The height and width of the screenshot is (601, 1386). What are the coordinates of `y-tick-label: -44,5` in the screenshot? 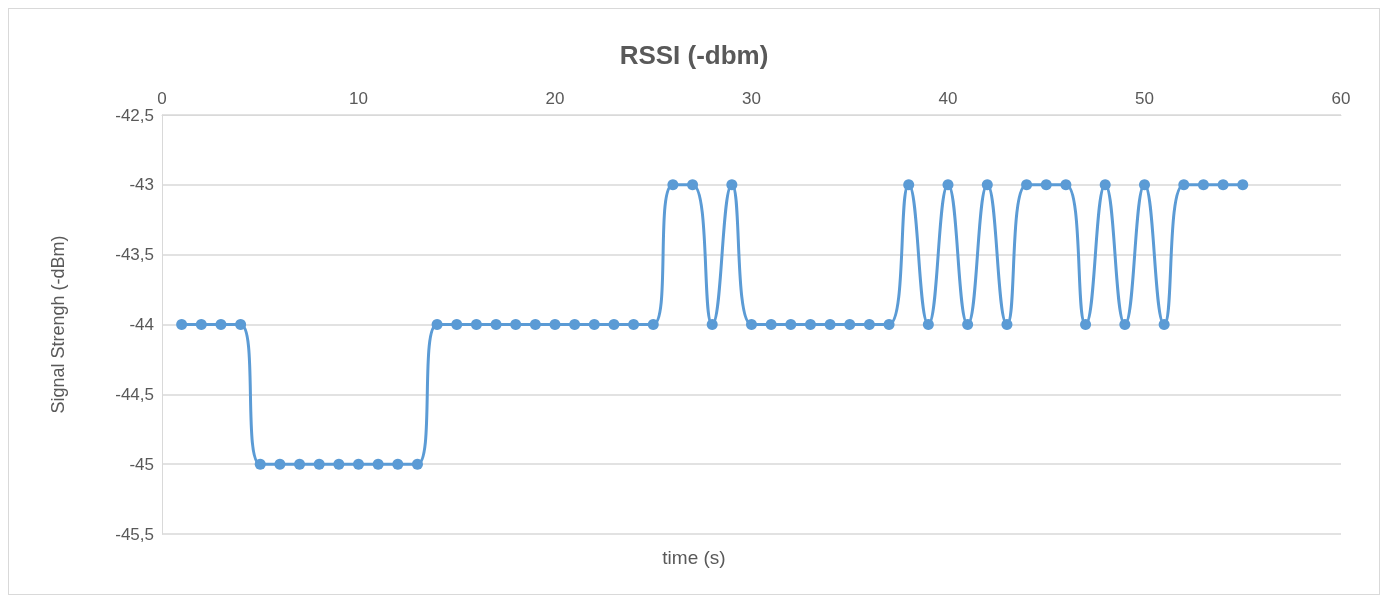 It's located at (134, 394).